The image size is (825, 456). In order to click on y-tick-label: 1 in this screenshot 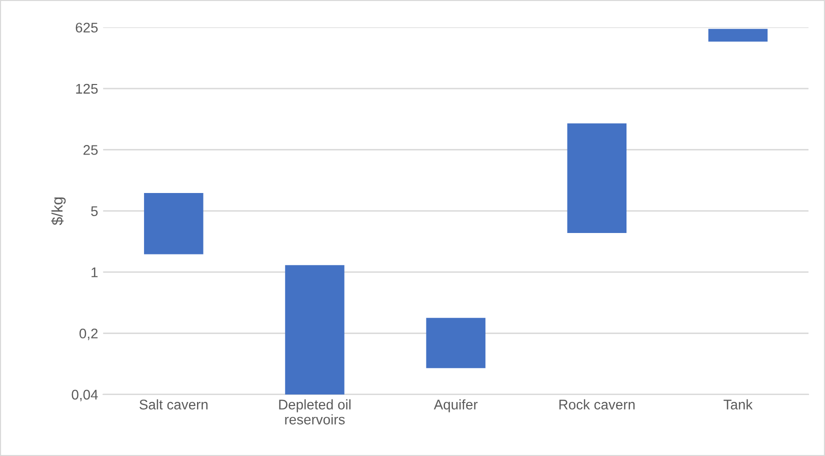, I will do `click(95, 273)`.